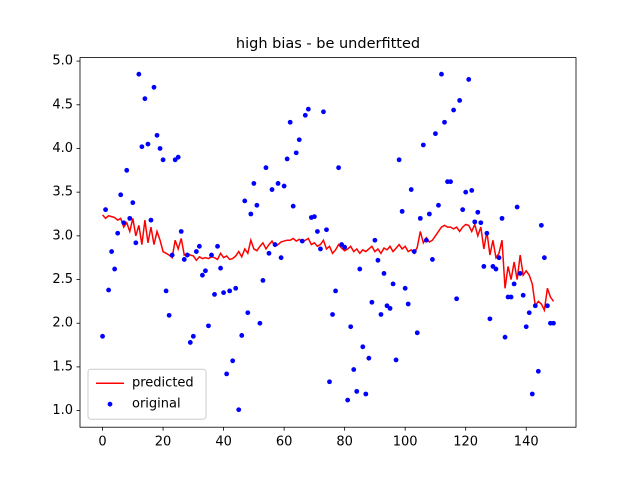 Image resolution: width=640 pixels, height=480 pixels. What do you see at coordinates (62, 410) in the screenshot?
I see `y-tick-label: 1.0` at bounding box center [62, 410].